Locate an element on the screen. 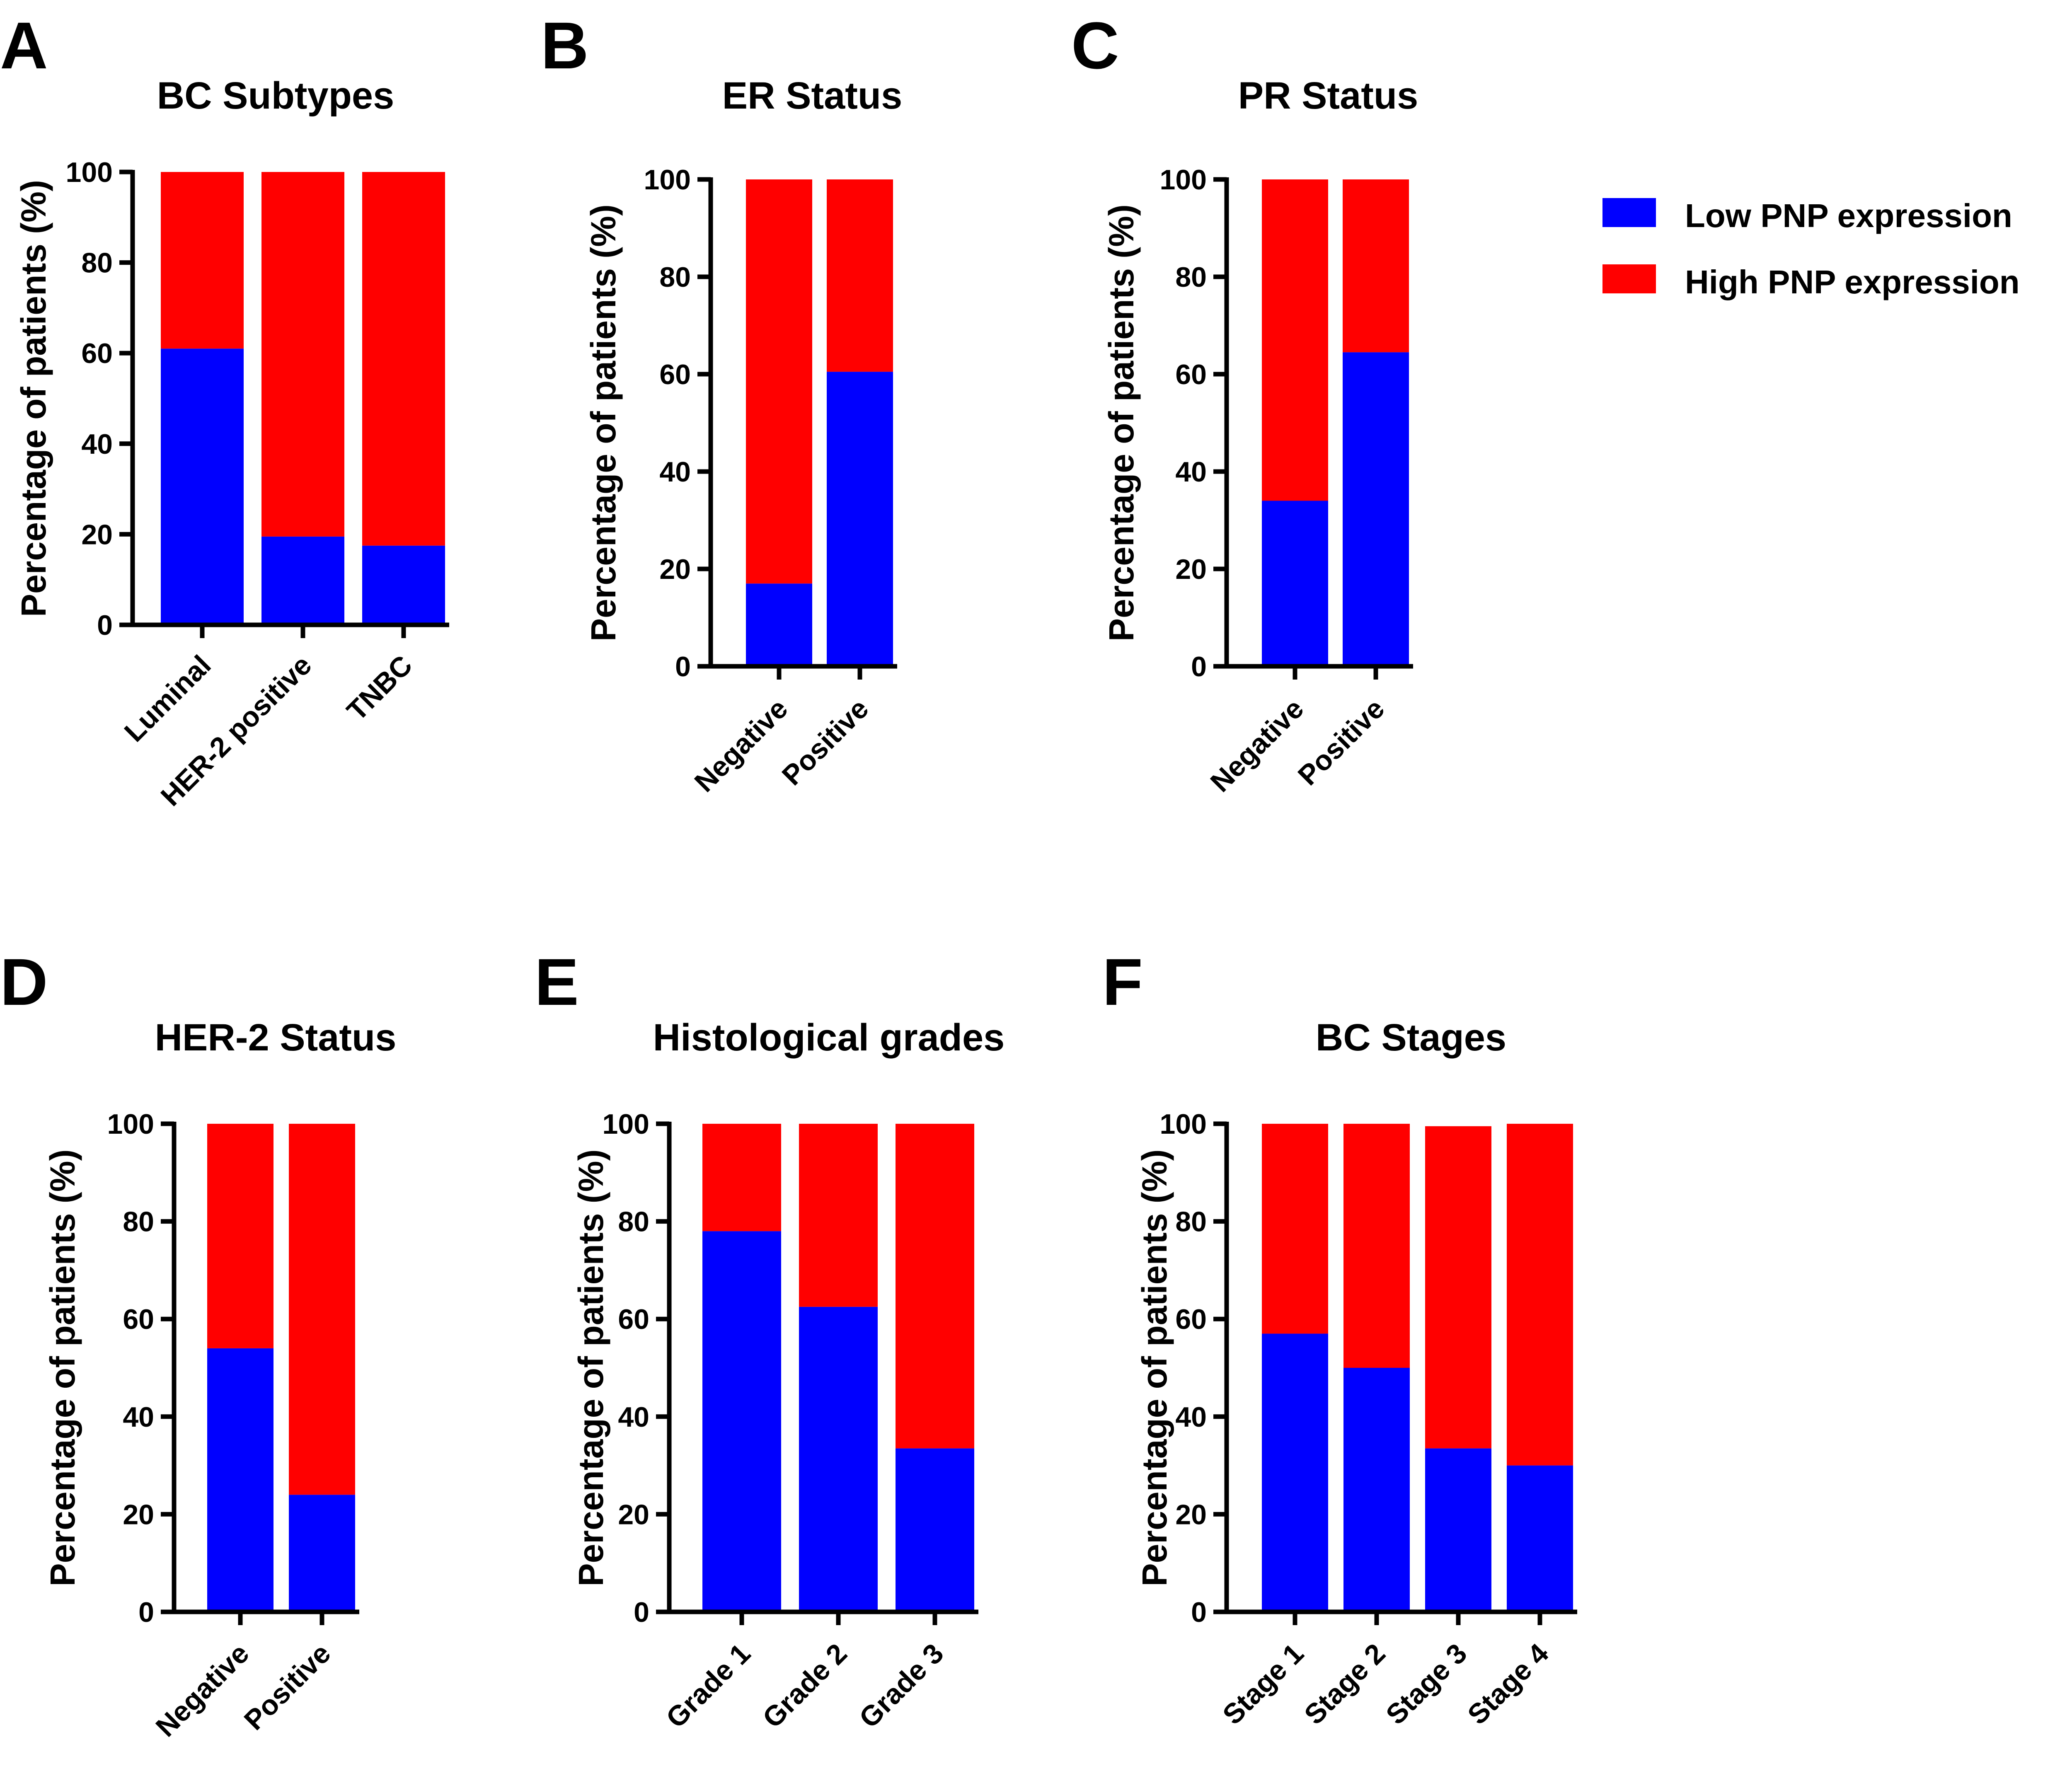 The image size is (2072, 1771). panel-d-y-tick-label-100: 100 is located at coordinates (130, 1124).